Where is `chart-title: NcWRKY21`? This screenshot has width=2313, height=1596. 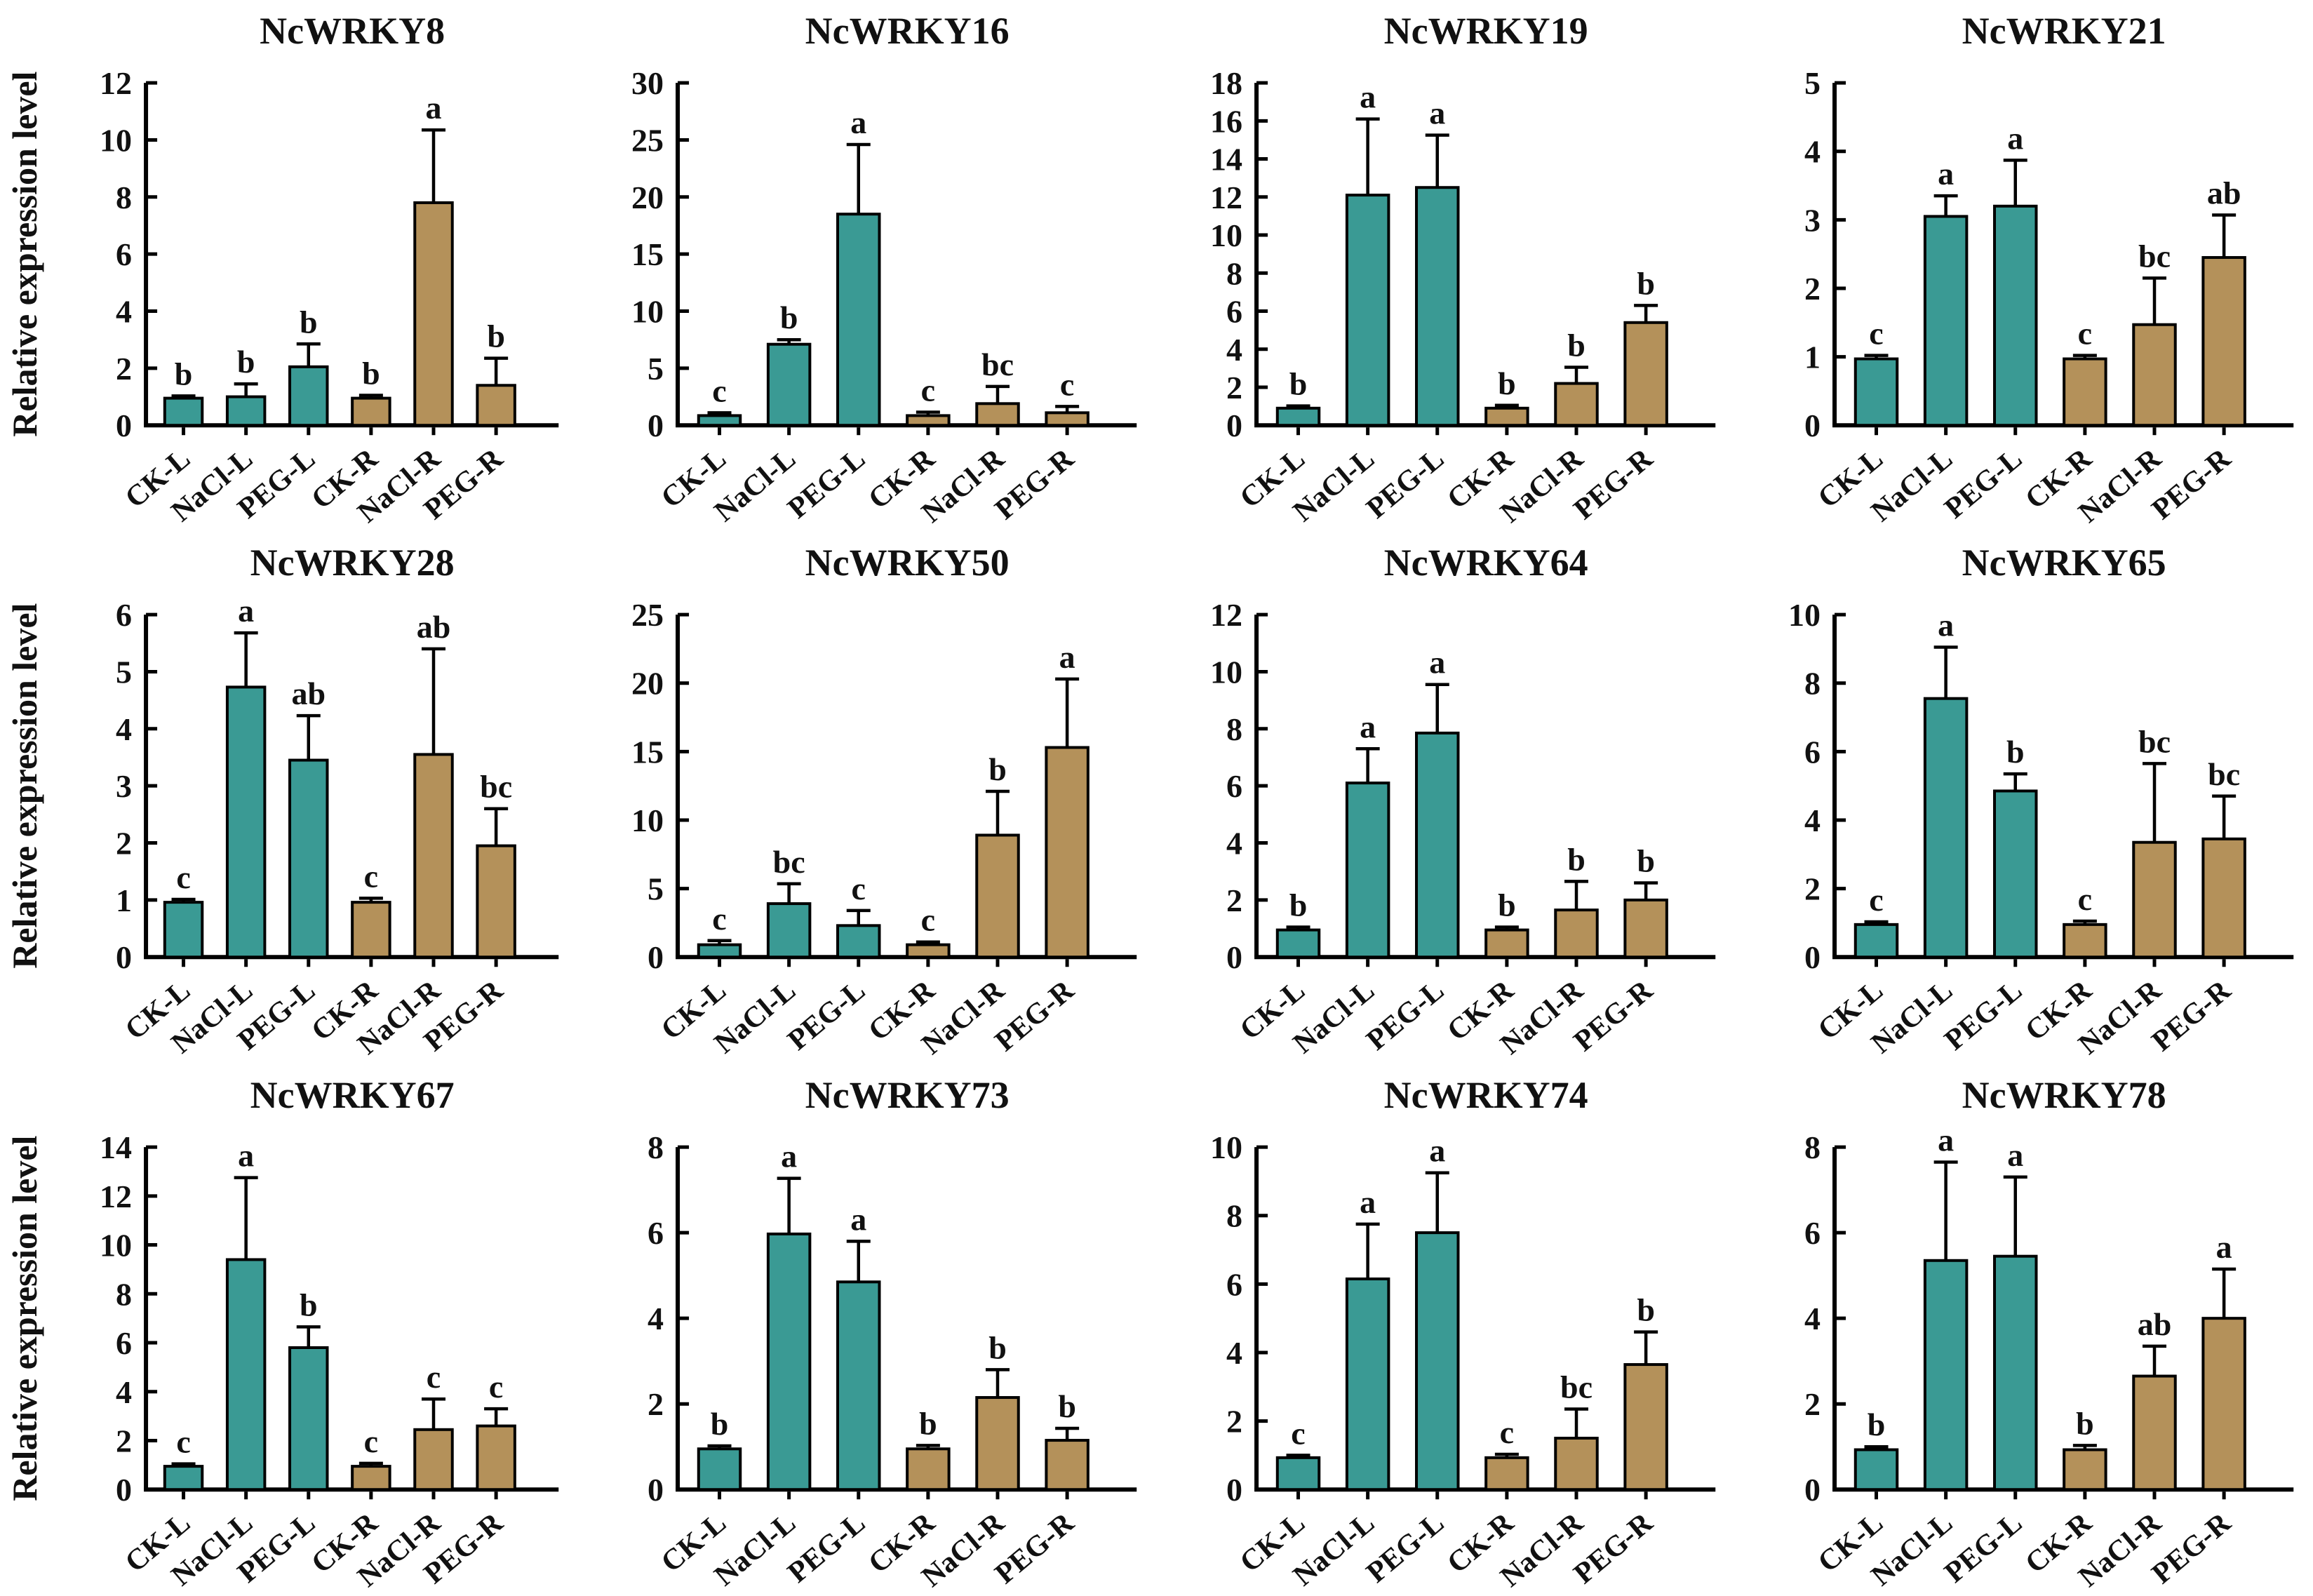
chart-title: NcWRKY21 is located at coordinates (2064, 31).